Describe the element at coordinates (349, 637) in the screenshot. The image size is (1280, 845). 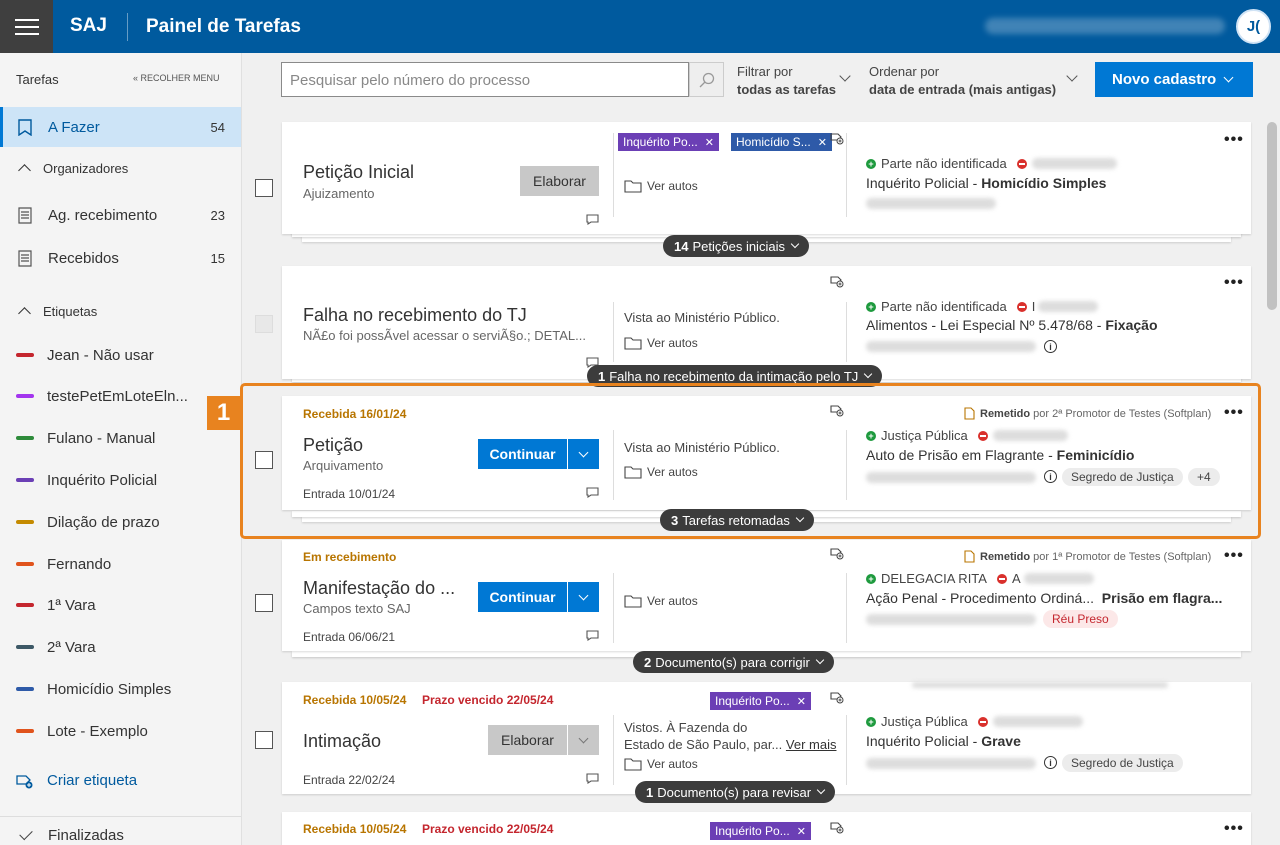
I see `task-entry-date: Entrada 06/06/21` at that location.